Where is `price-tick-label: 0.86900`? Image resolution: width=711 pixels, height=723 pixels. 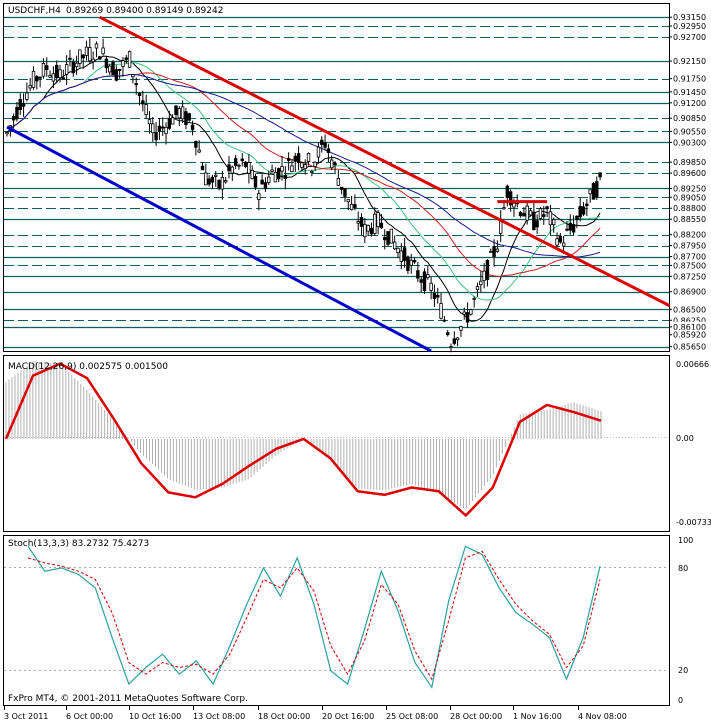 price-tick-label: 0.86900 is located at coordinates (689, 292).